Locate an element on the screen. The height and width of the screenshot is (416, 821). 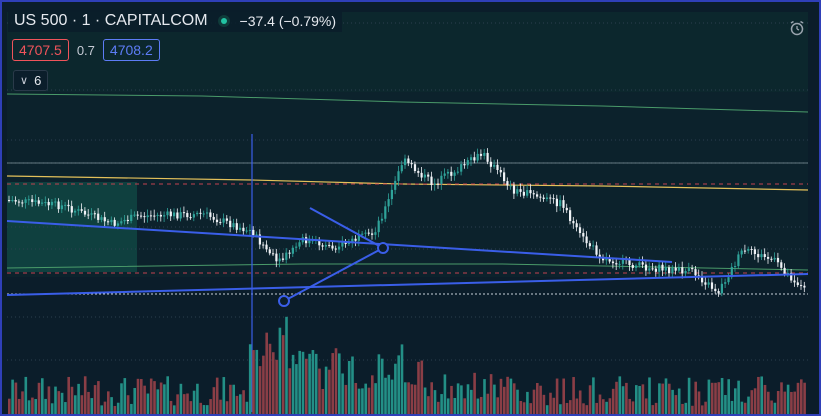
sell-button: 4707.5 is located at coordinates (40, 50).